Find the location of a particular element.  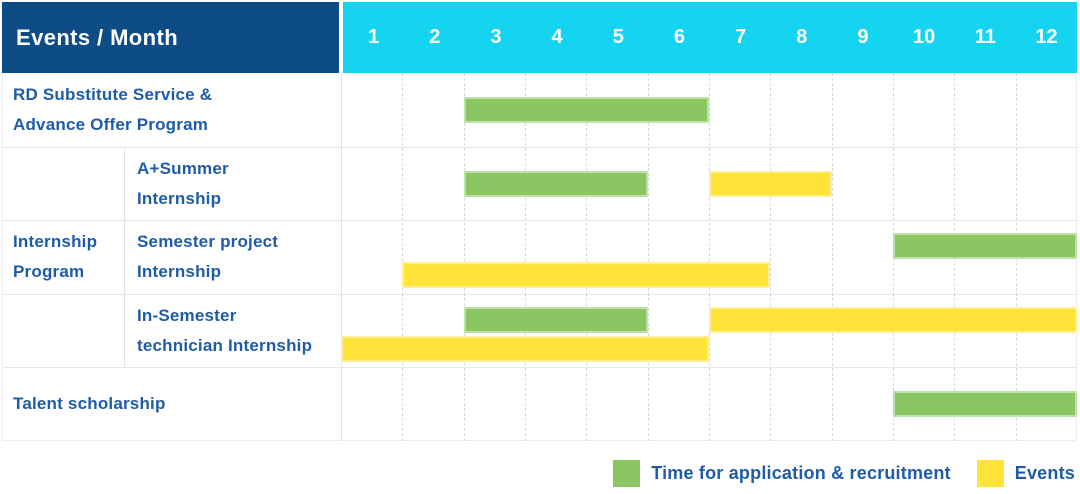

month-header-cell-1: 1 is located at coordinates (374, 37).